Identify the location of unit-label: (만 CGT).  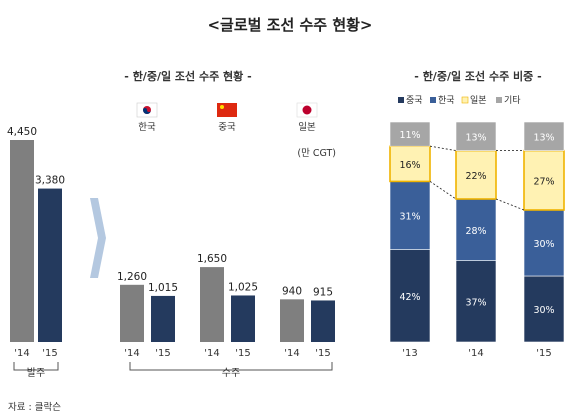
(316, 153).